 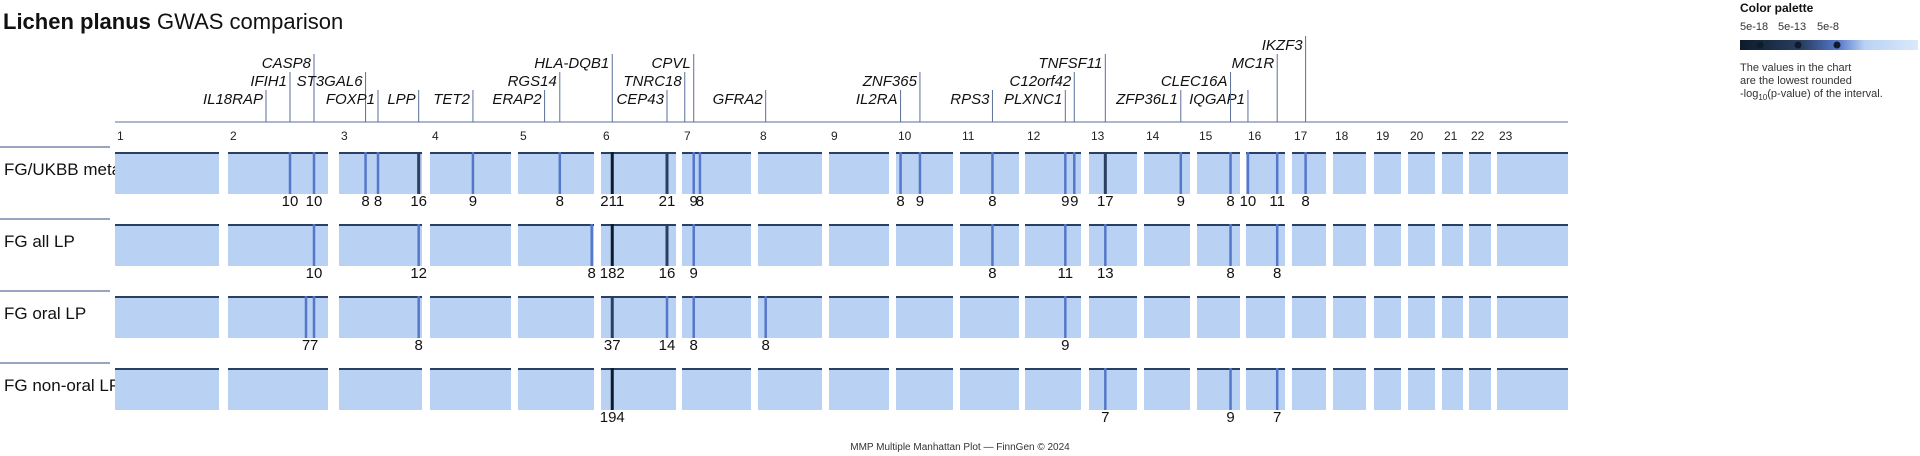 What do you see at coordinates (451, 99) in the screenshot?
I see `gene-label: TET2` at bounding box center [451, 99].